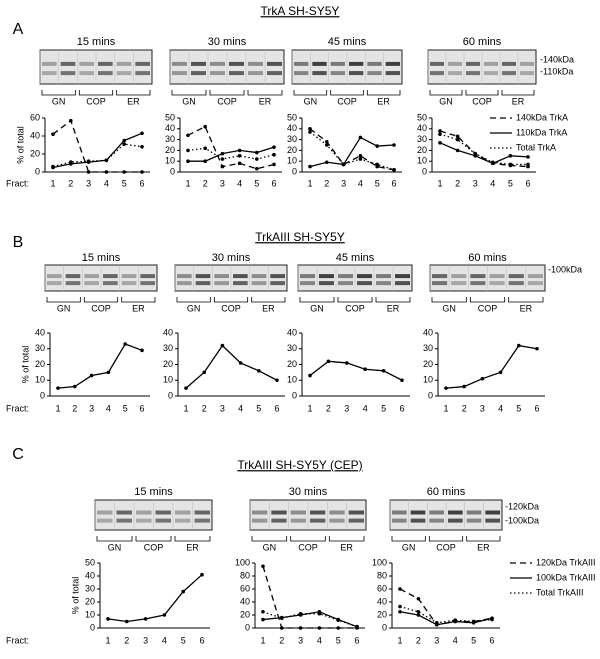 The width and height of the screenshot is (600, 659). What do you see at coordinates (300, 11) in the screenshot?
I see `panel-title: TrkA SH-SY5Y` at bounding box center [300, 11].